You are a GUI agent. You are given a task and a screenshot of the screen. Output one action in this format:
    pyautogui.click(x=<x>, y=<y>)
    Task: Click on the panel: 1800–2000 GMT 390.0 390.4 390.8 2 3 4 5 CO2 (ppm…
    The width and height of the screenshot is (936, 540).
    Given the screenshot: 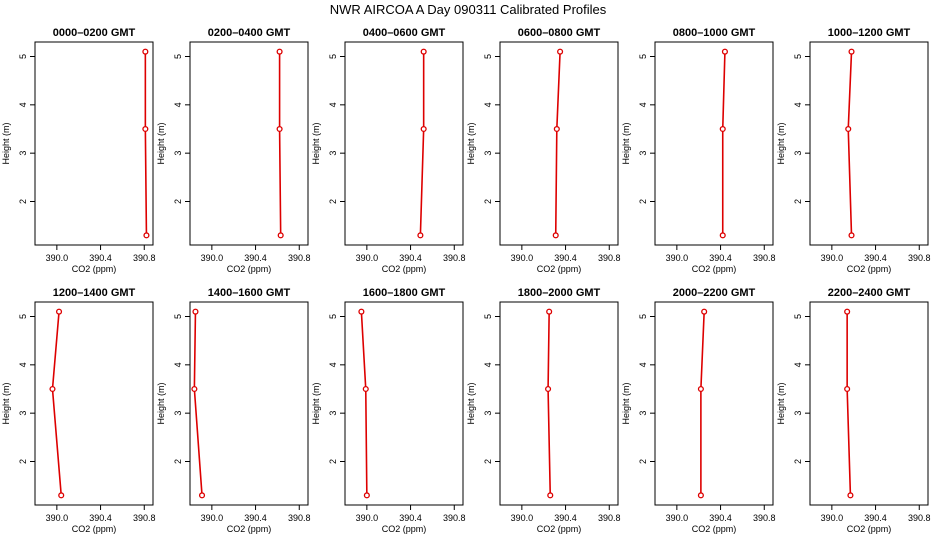 What is the action you would take?
    pyautogui.click(x=543, y=410)
    